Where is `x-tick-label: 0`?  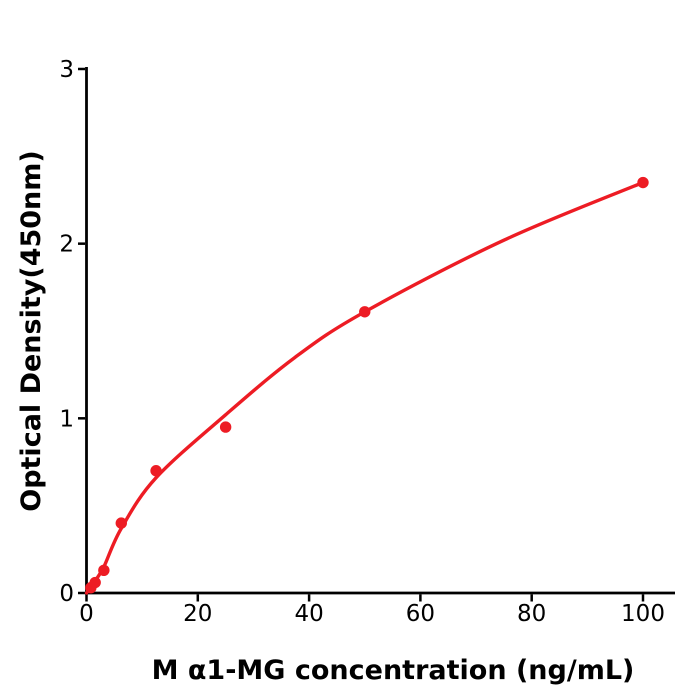 x-tick-label: 0 is located at coordinates (86, 614).